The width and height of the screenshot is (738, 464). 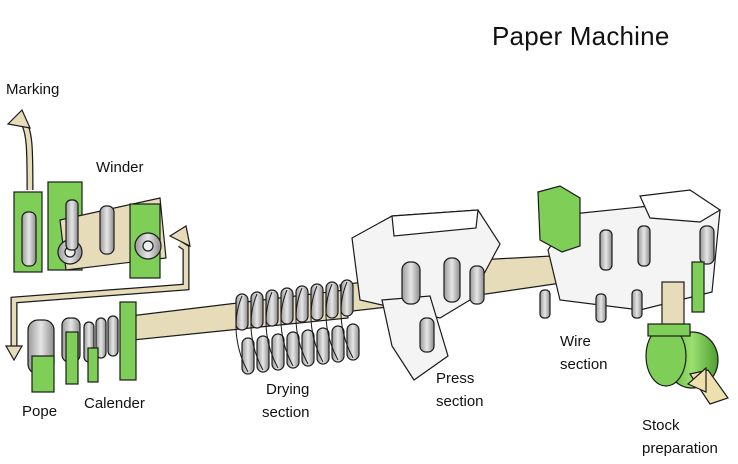 I want to click on label-stock-line1: Stock, so click(x=661, y=425).